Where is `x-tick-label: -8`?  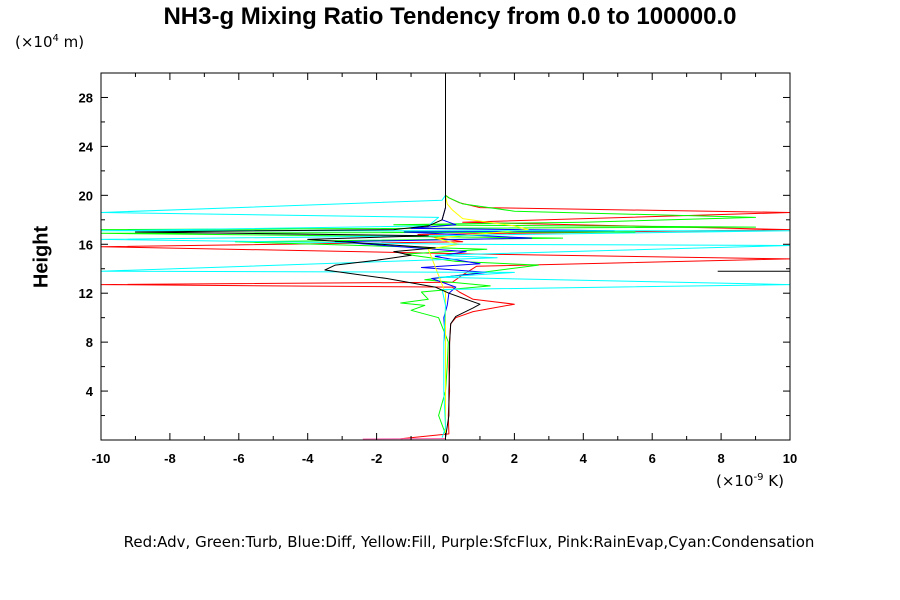
x-tick-label: -8 is located at coordinates (170, 458).